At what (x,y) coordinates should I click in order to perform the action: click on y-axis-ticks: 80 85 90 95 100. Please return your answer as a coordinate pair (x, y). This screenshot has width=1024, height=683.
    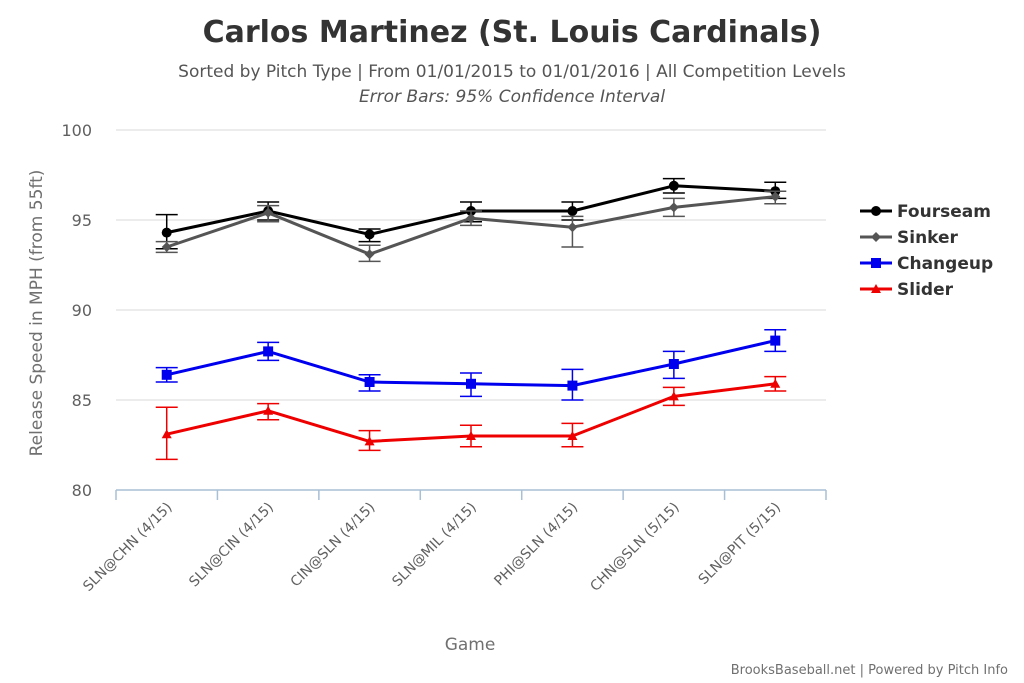
    Looking at the image, I should click on (76, 310).